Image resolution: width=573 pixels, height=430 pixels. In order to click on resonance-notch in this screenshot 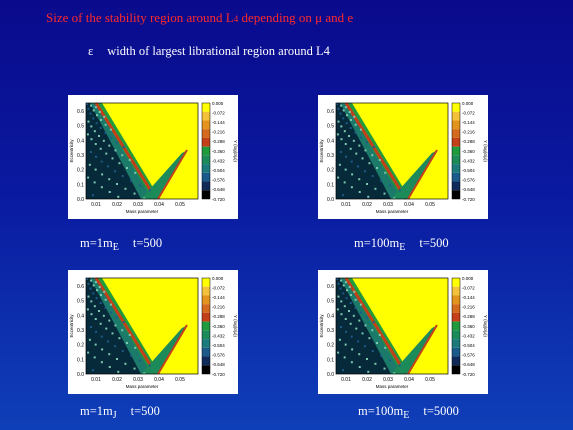, I will do `click(163, 350)`.